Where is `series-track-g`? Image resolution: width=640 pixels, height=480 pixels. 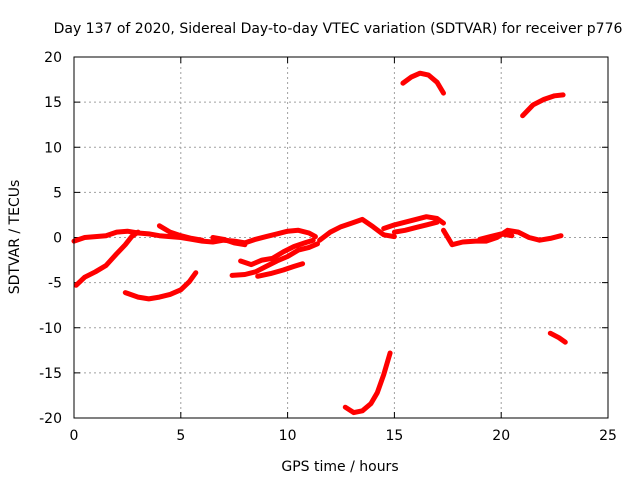 series-track-g is located at coordinates (496, 236).